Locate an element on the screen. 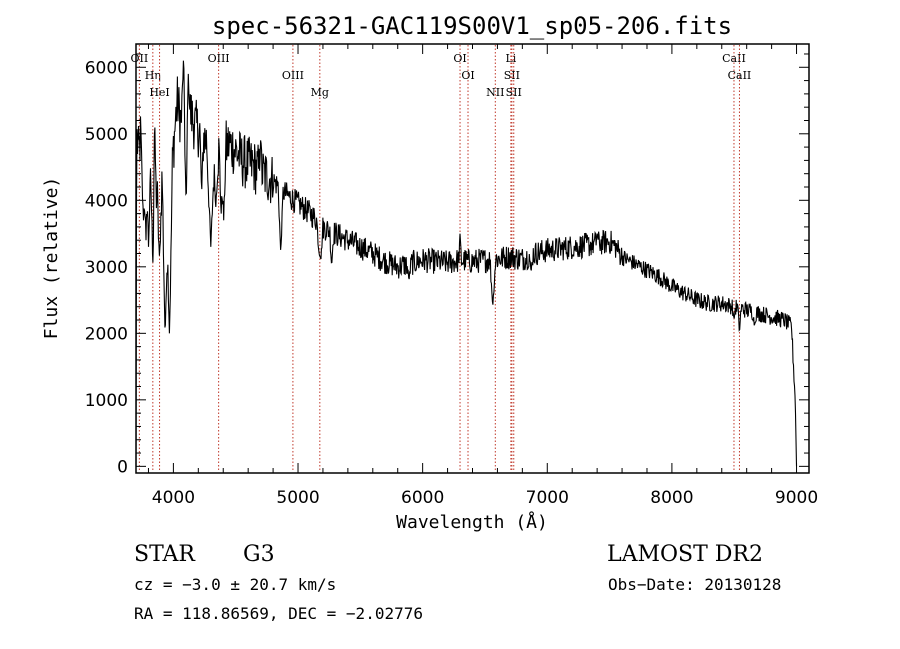  y-tick-label: 3000 is located at coordinates (106, 268).